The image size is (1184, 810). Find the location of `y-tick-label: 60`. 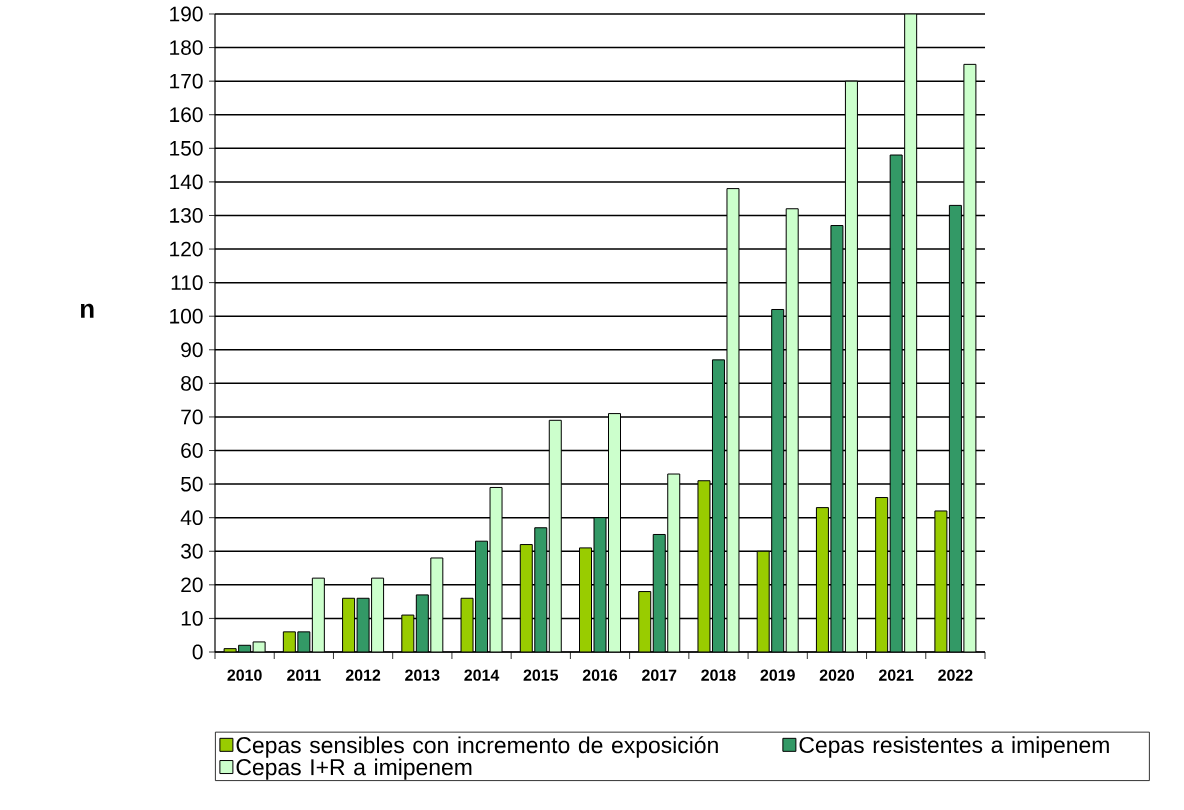

y-tick-label: 60 is located at coordinates (192, 450).